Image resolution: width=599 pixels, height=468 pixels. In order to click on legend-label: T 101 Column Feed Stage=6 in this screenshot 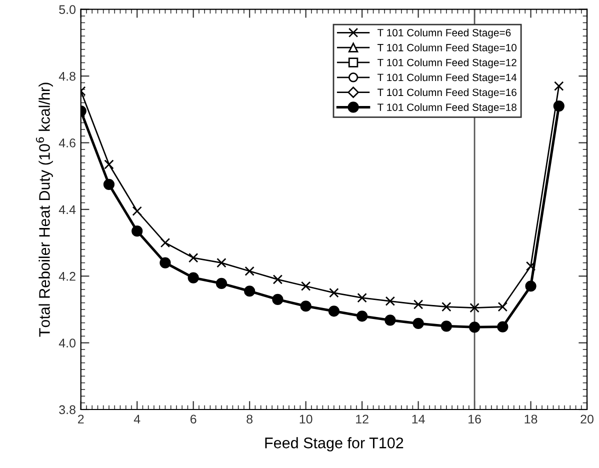, I will do `click(444, 33)`.